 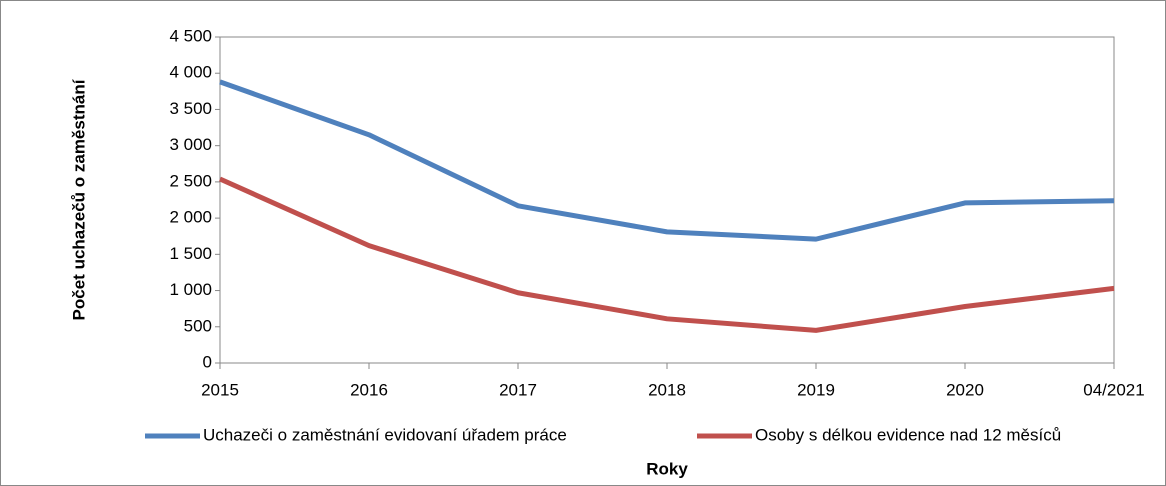 What do you see at coordinates (190, 72) in the screenshot?
I see `y-tick-label: 4 000` at bounding box center [190, 72].